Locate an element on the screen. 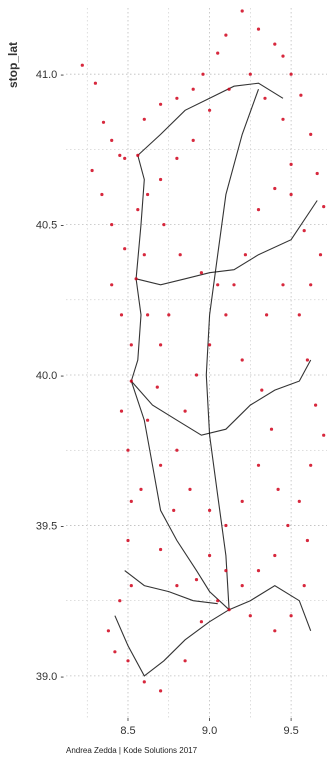 The height and width of the screenshot is (765, 327). y-tick-label: 39.5 - is located at coordinates (50, 526).